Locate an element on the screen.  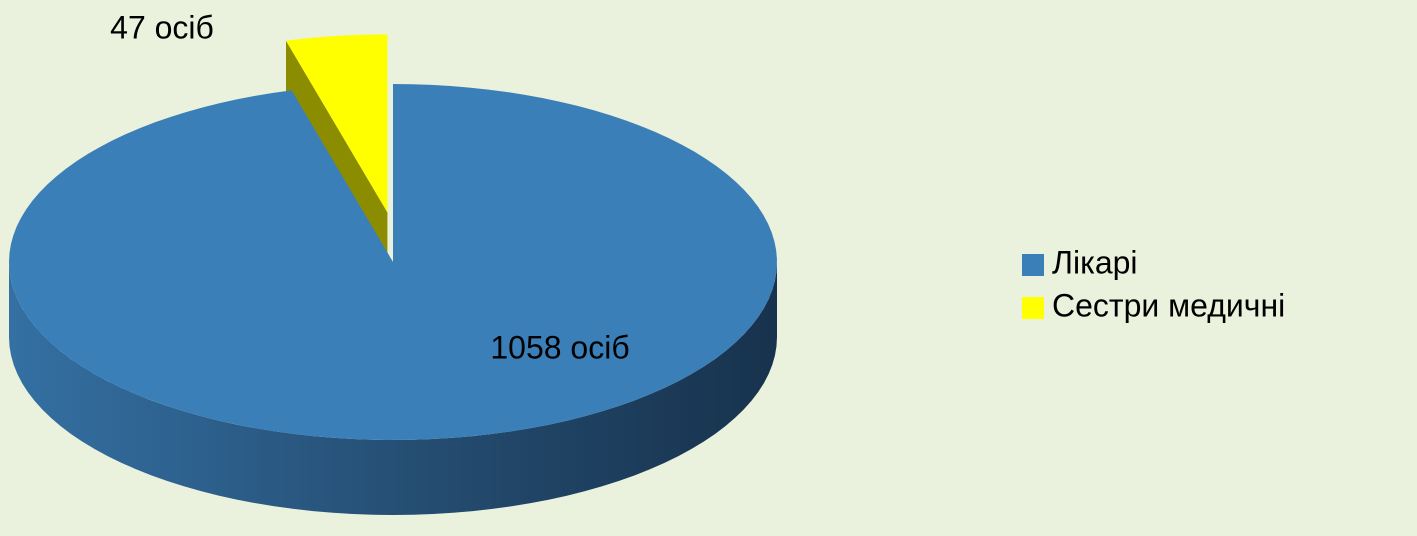
legend-label: Сестри медичні is located at coordinates (1168, 305).